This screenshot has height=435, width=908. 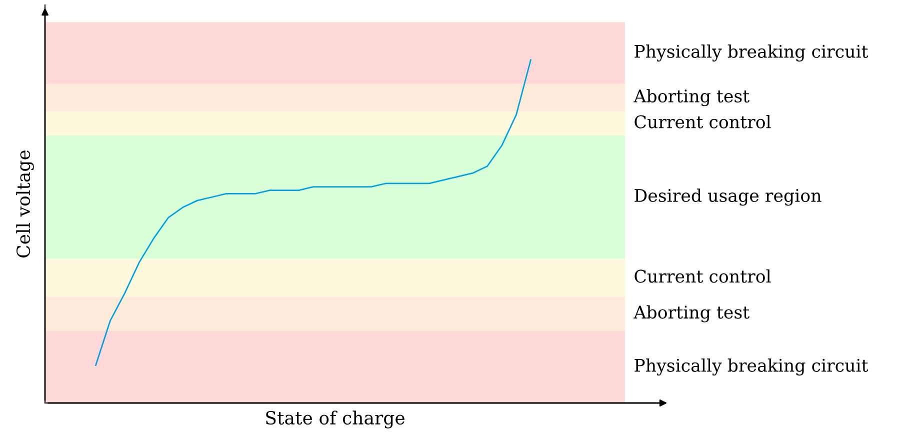 I want to click on band-label: Desired usage region, so click(x=728, y=197).